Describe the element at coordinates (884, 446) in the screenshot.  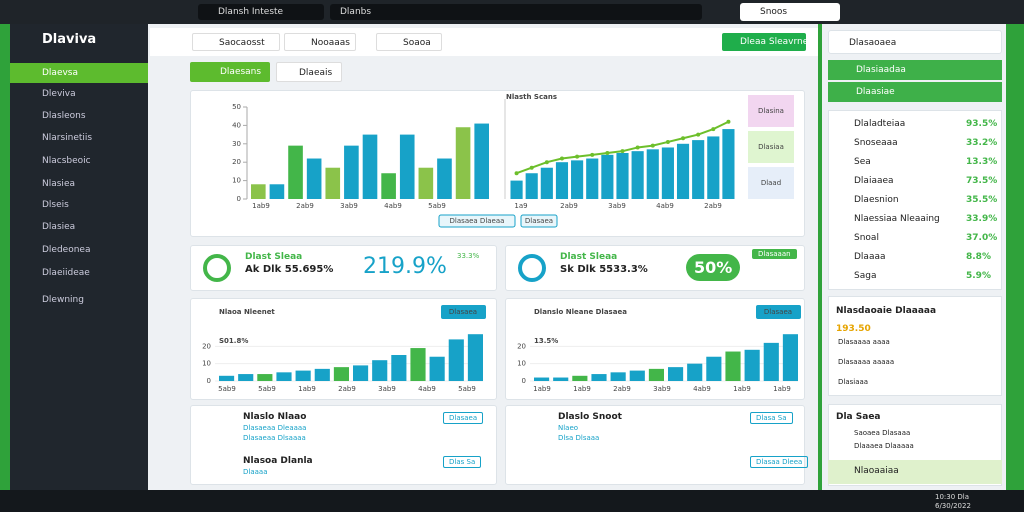
I see `card-line: Dlaaaea Dlaaaaa` at that location.